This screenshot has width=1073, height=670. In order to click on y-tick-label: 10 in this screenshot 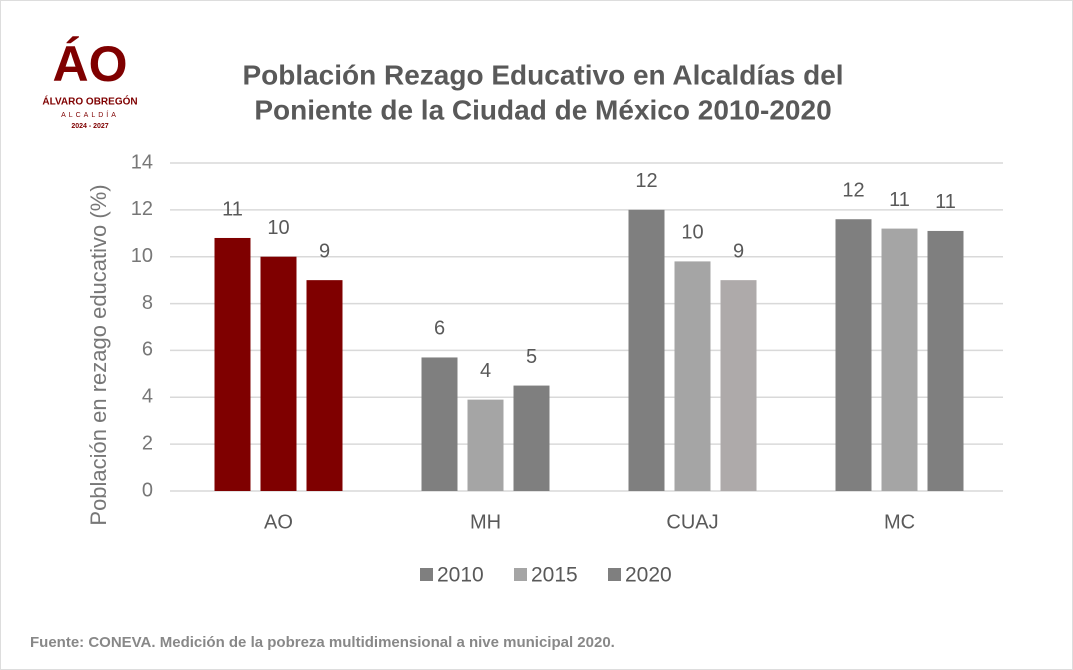, I will do `click(142, 256)`.